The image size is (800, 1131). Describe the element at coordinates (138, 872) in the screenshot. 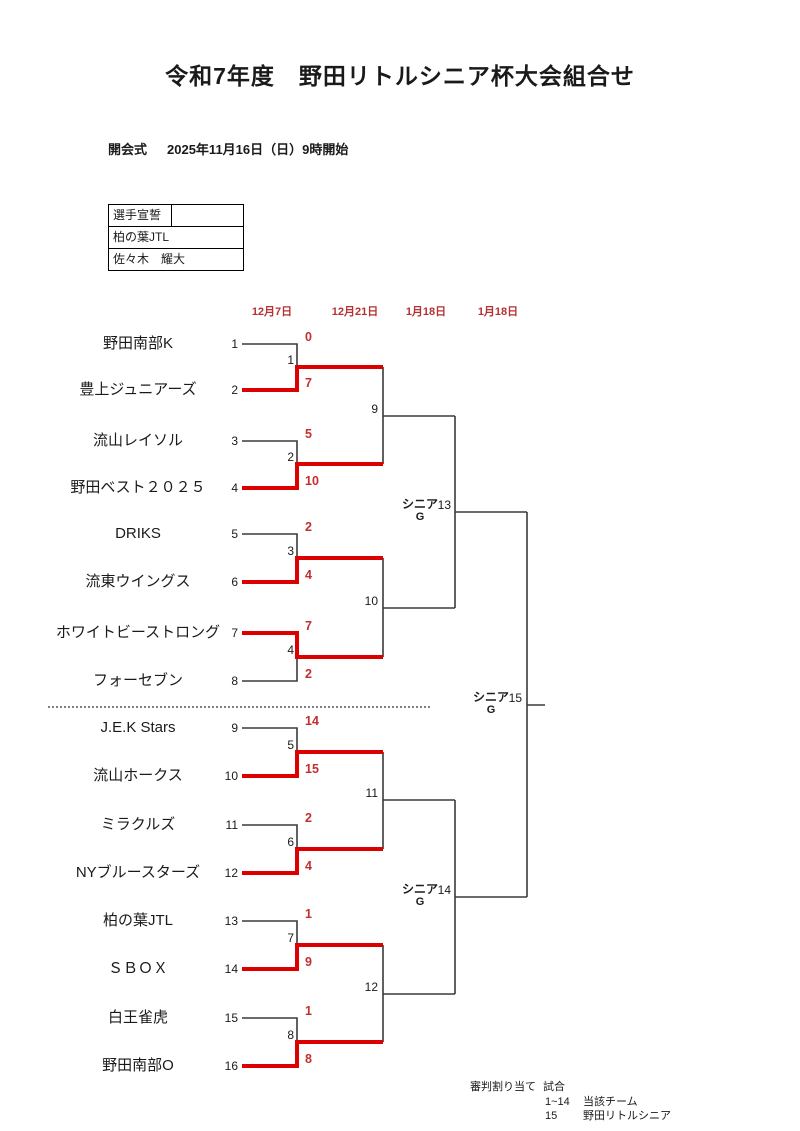

I see `team-name-12: NYブルースターズ` at that location.